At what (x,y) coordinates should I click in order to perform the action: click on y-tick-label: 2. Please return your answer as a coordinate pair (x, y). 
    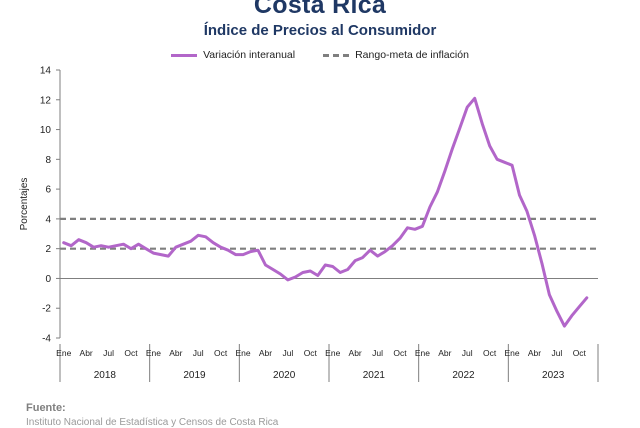
    Looking at the image, I should click on (48, 249).